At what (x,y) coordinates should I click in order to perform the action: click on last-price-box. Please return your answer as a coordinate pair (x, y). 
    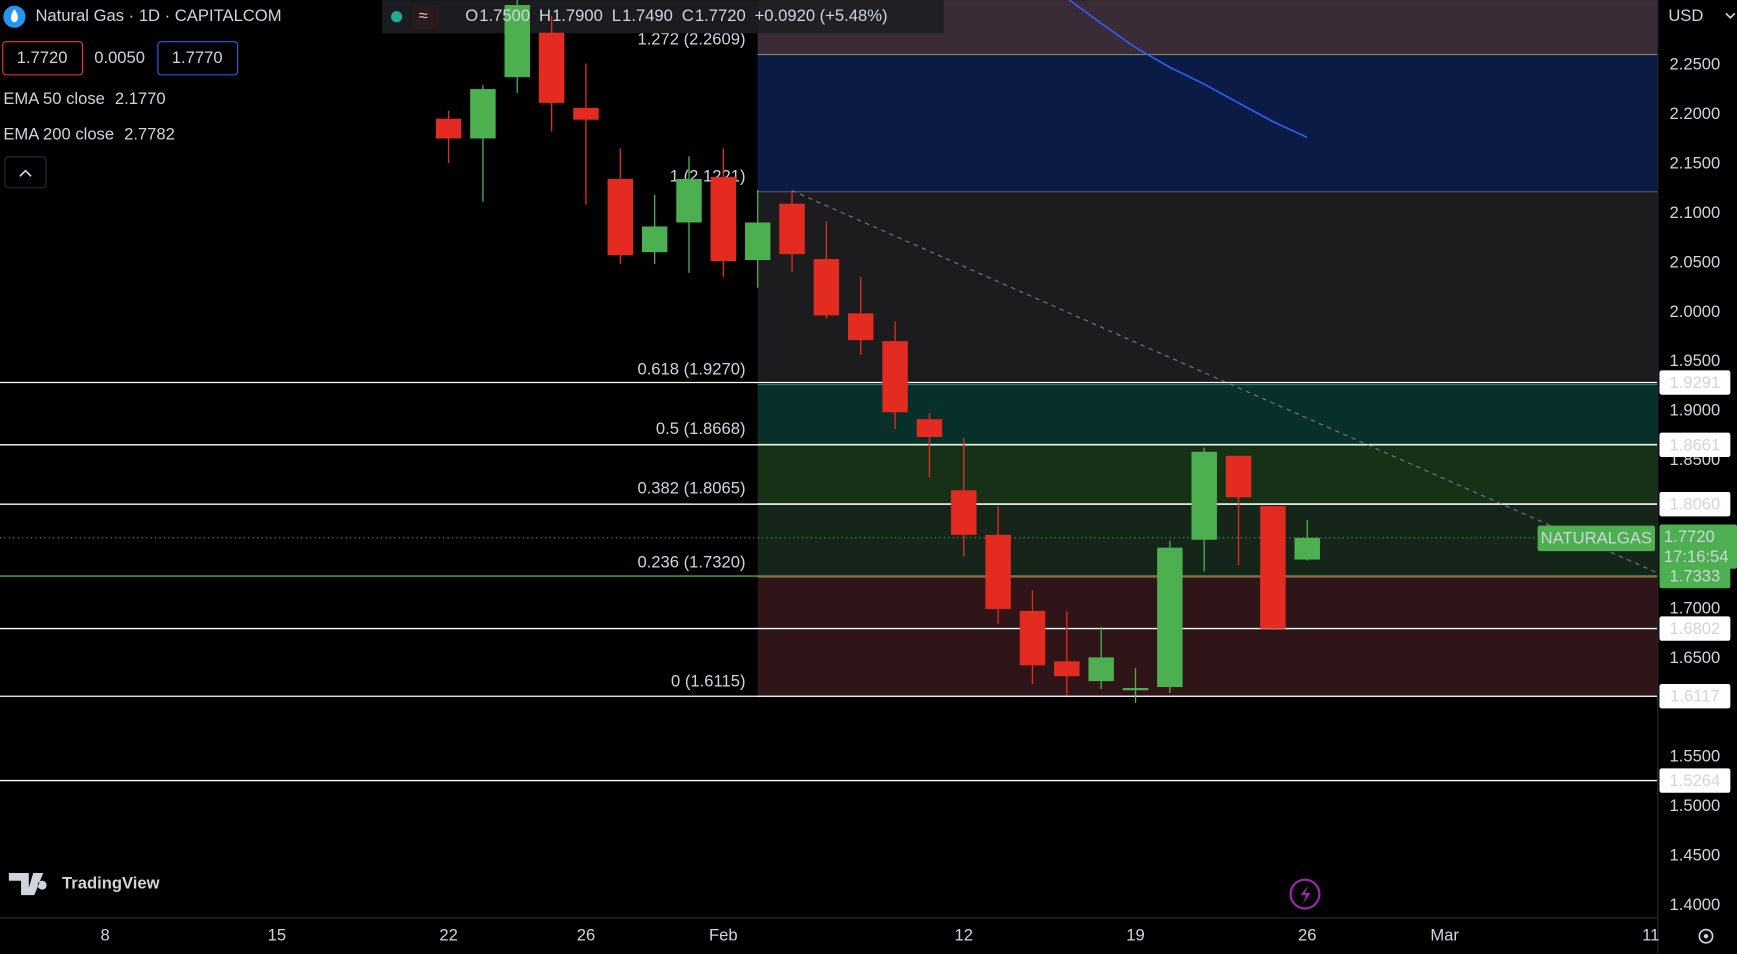
    Looking at the image, I should click on (1698, 546).